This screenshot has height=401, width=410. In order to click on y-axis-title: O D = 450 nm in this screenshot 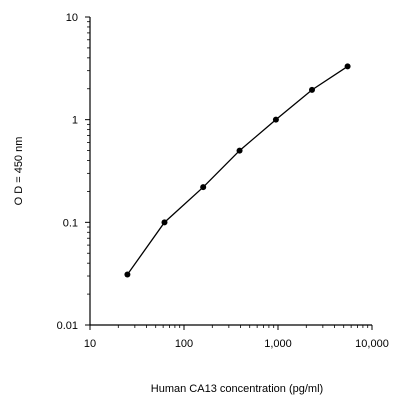, I will do `click(19, 171)`.